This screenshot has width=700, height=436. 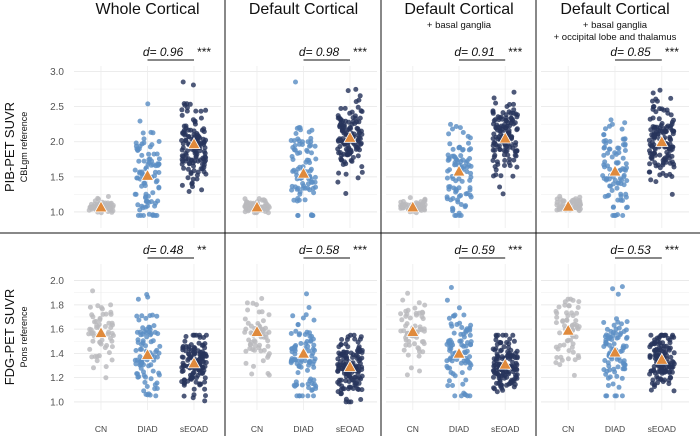 What do you see at coordinates (147, 9) in the screenshot?
I see `column-title: Whole Cortical` at bounding box center [147, 9].